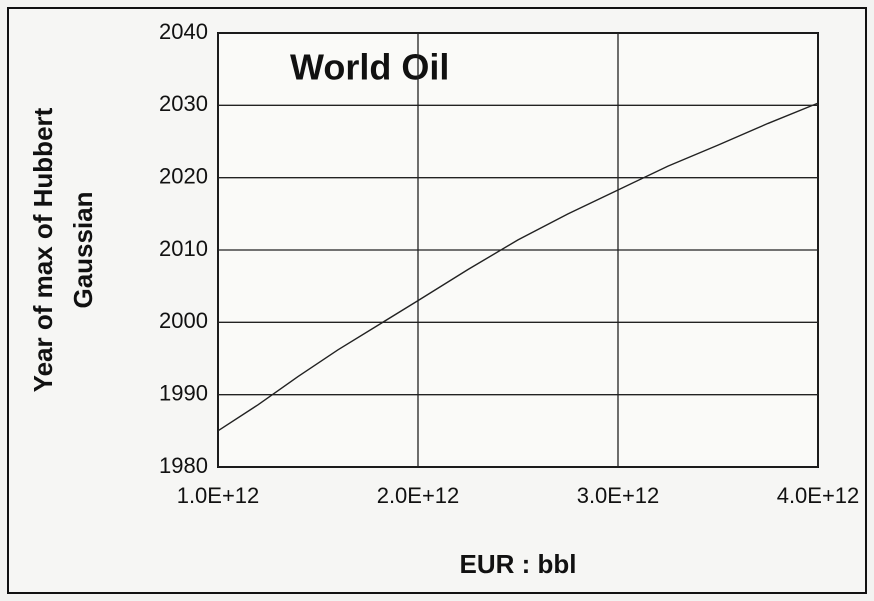 The width and height of the screenshot is (874, 601). I want to click on y-tick-label: 2000, so click(183, 320).